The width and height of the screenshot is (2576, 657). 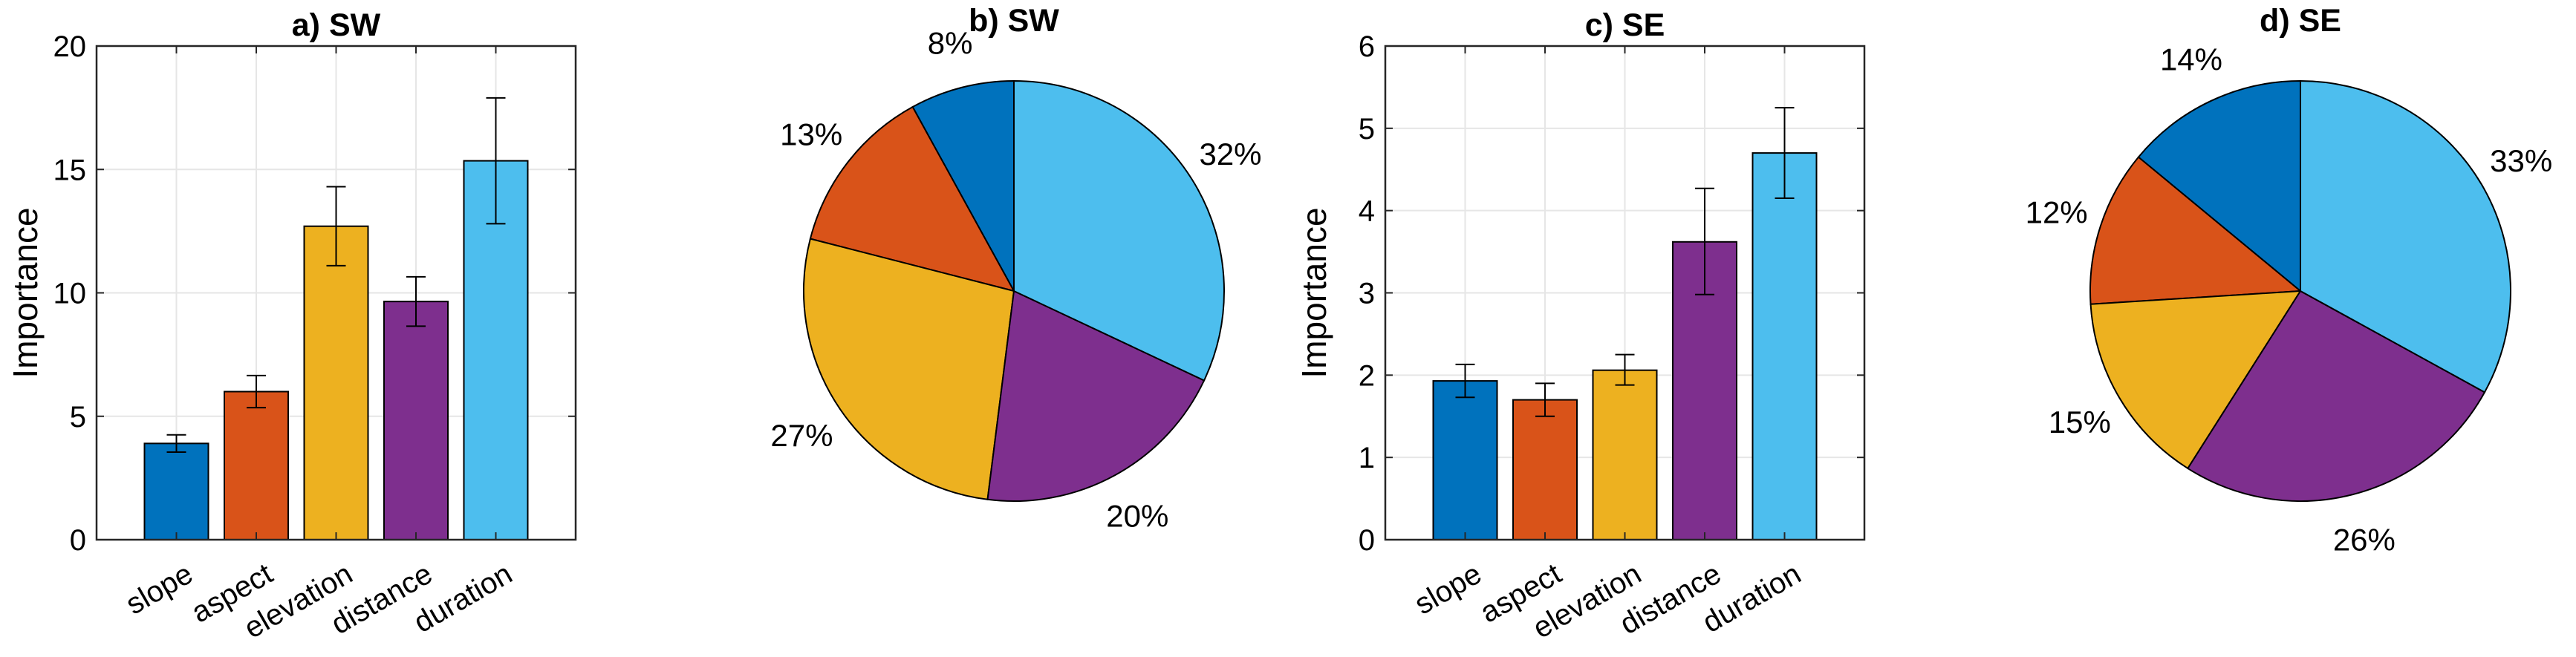 I want to click on y-tick-label: 2, so click(x=1367, y=375).